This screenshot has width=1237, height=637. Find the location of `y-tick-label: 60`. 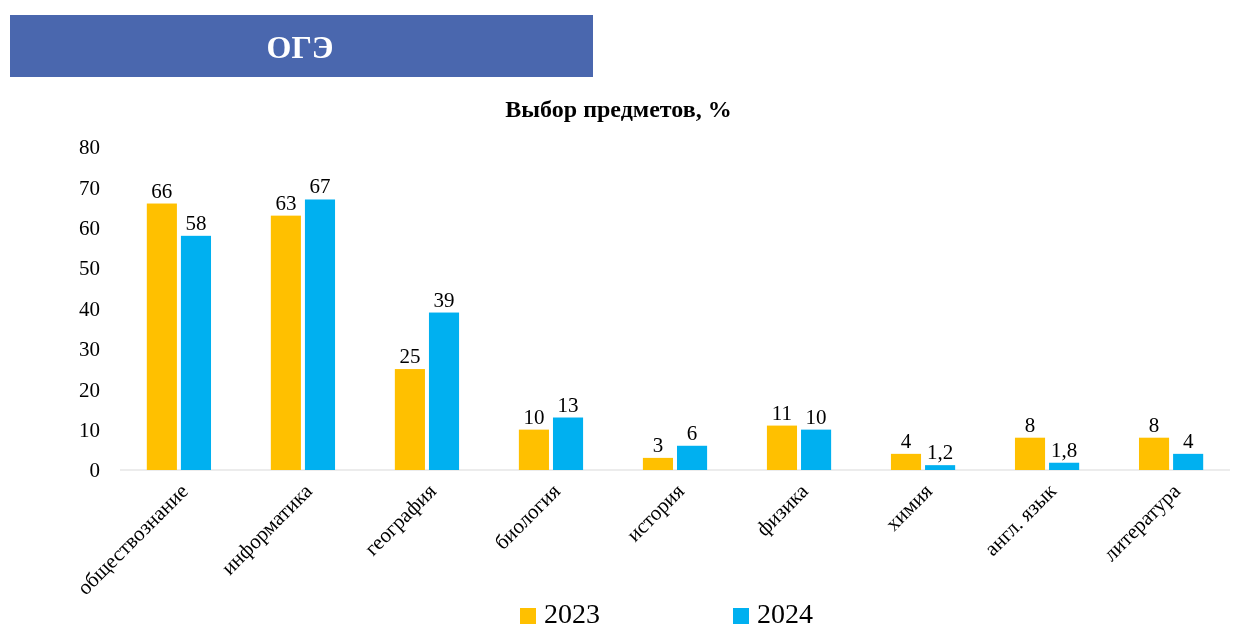

y-tick-label: 60 is located at coordinates (89, 228).